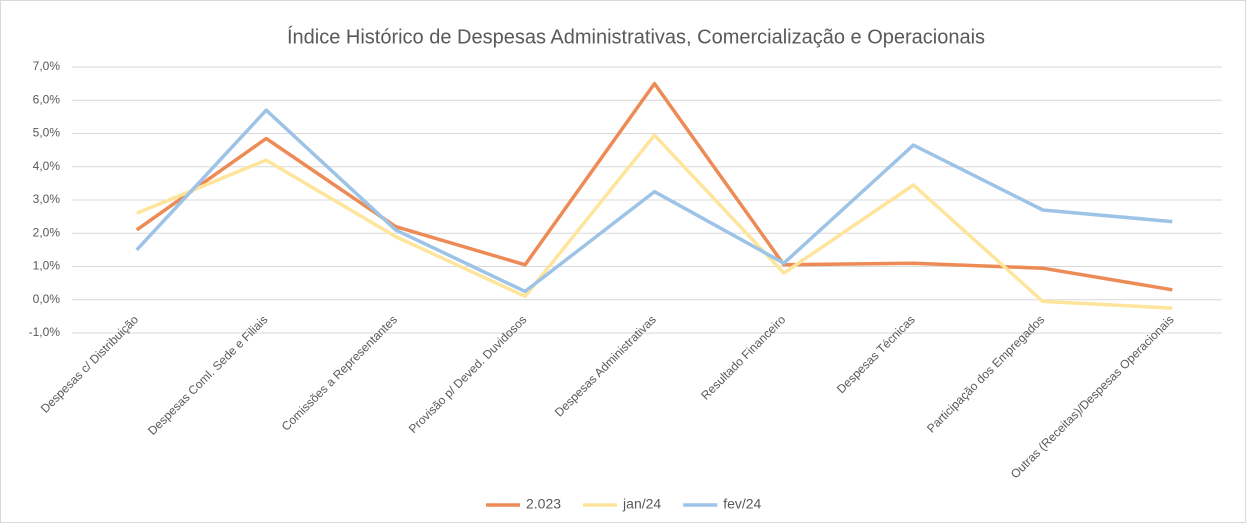  I want to click on y-tick-label: 3,0%, so click(47, 199).